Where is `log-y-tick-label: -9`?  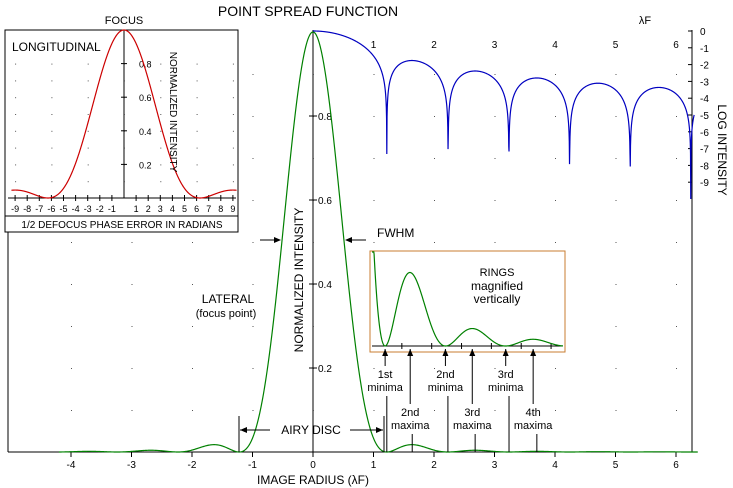 log-y-tick-label: -9 is located at coordinates (704, 183).